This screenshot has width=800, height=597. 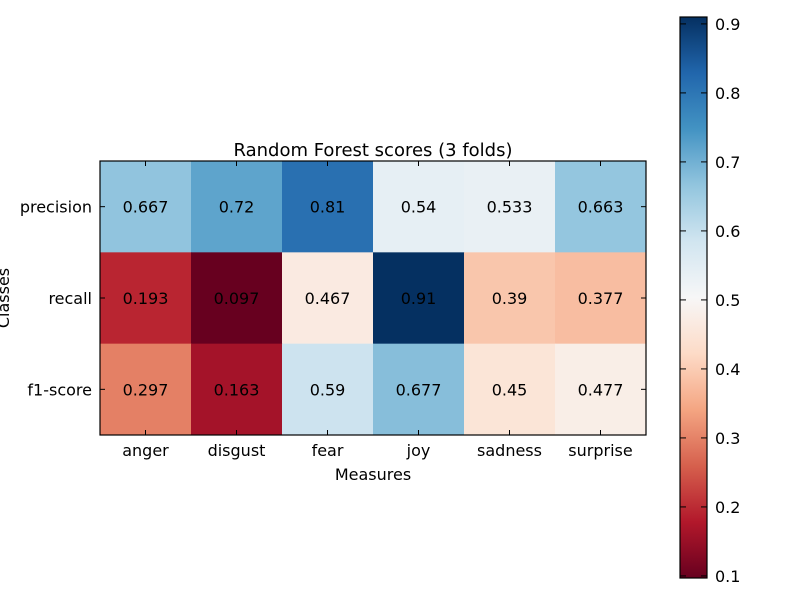 What do you see at coordinates (56, 207) in the screenshot?
I see `y-tick-label: precision` at bounding box center [56, 207].